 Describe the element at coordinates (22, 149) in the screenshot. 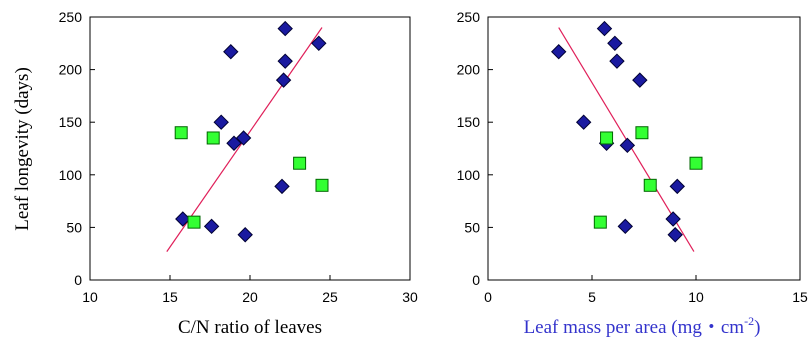

I see `y-axis-title: Leaf longevity (days)` at that location.